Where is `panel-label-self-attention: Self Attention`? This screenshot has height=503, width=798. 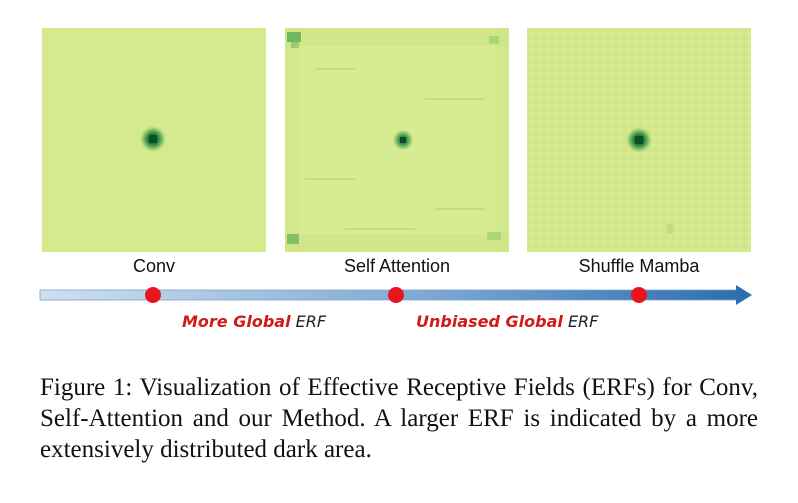 panel-label-self-attention: Self Attention is located at coordinates (397, 266).